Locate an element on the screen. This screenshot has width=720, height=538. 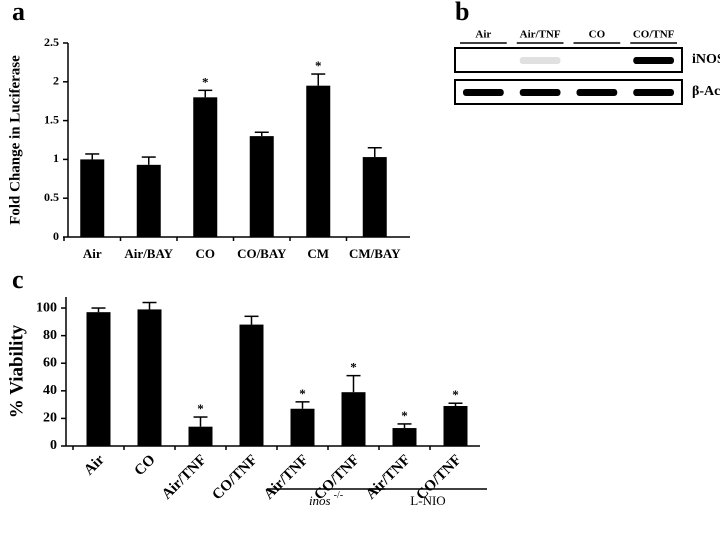
x-tick-label: CM is located at coordinates (318, 253).